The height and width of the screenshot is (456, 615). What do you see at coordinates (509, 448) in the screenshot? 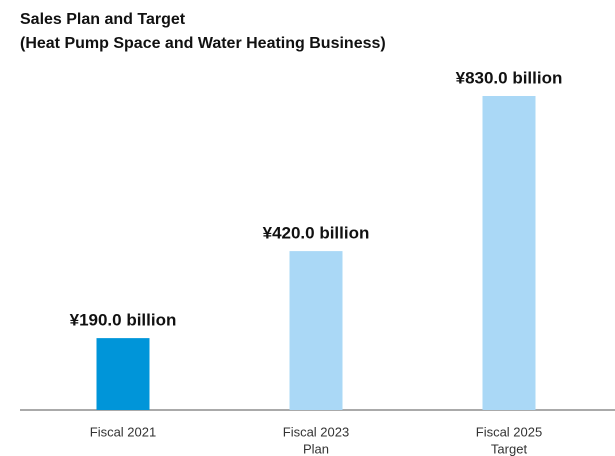
I see `x-tick-label: Target` at bounding box center [509, 448].